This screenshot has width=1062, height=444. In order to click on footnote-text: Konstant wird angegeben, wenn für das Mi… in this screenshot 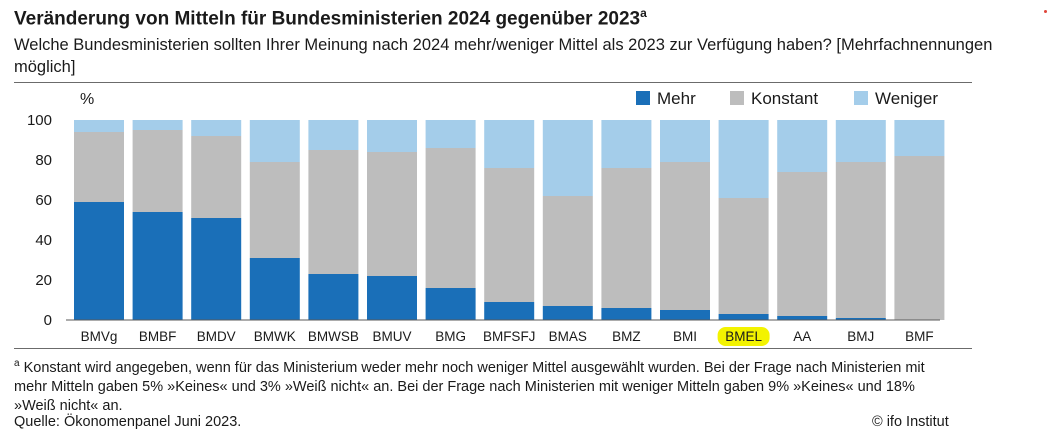, I will do `click(469, 386)`.